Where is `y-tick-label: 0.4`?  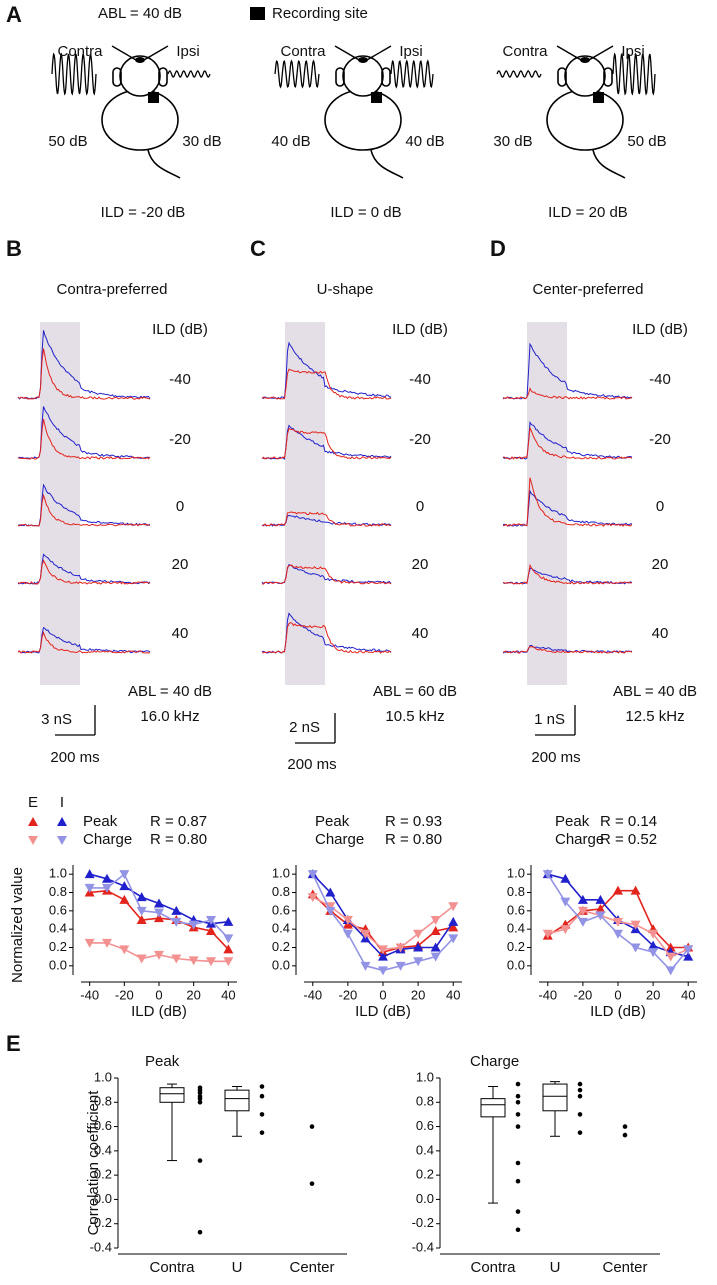
y-tick-label: 0.4 is located at coordinates (58, 928).